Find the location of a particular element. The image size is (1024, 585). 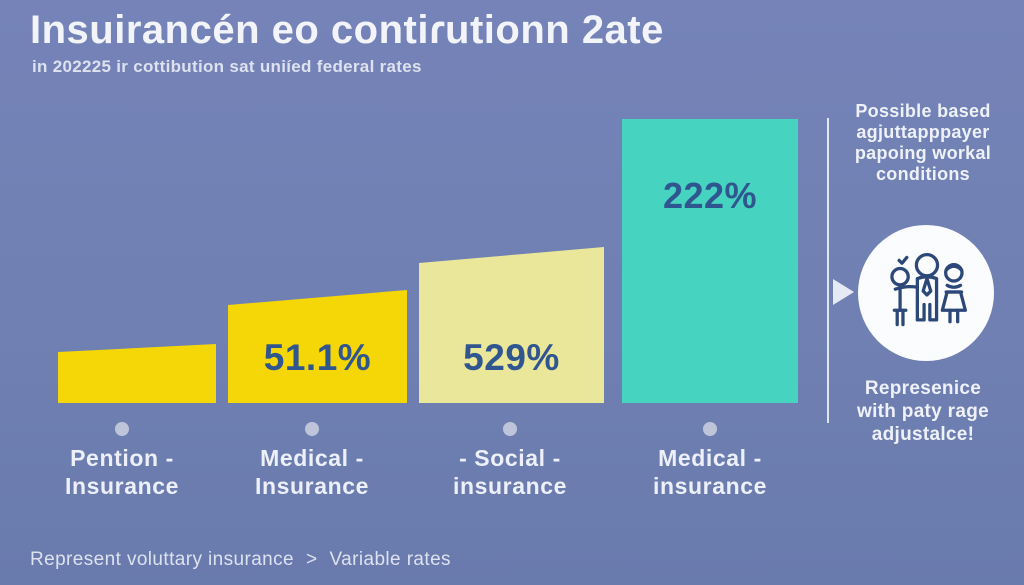

note-line: conditions is located at coordinates (923, 174).